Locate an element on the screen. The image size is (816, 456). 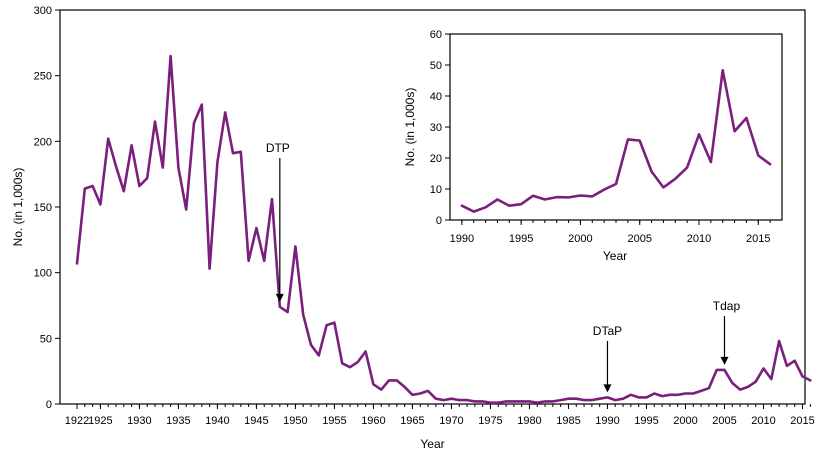
main-y-tick-label: 150 is located at coordinates (43, 208).